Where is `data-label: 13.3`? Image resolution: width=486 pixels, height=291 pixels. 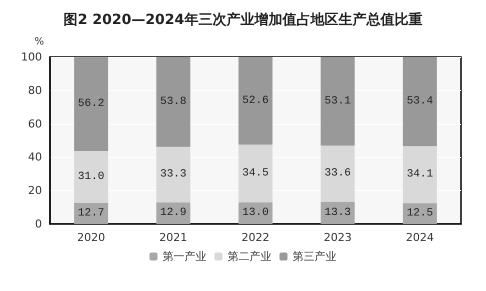 data-label: 13.3 is located at coordinates (337, 212).